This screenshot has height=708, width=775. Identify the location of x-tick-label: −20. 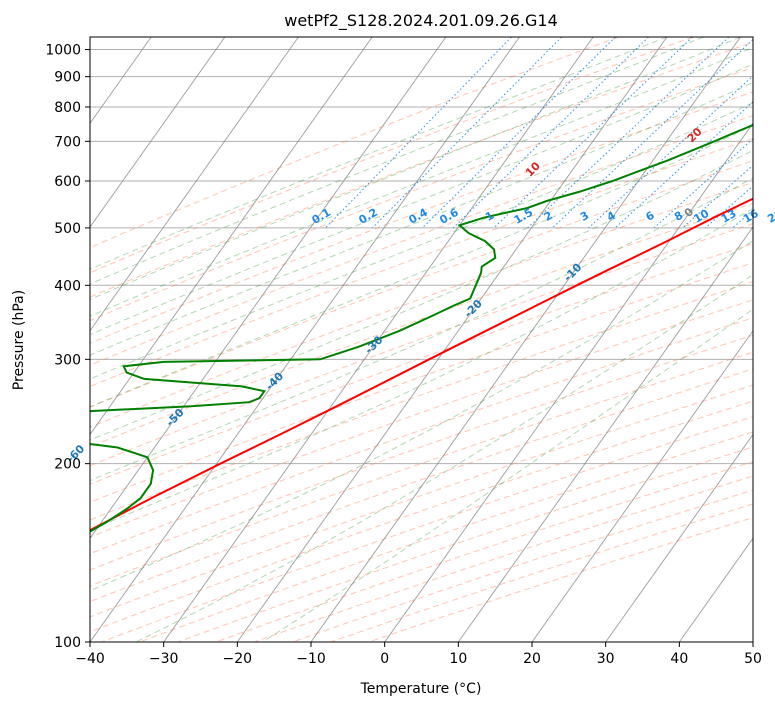
(238, 659).